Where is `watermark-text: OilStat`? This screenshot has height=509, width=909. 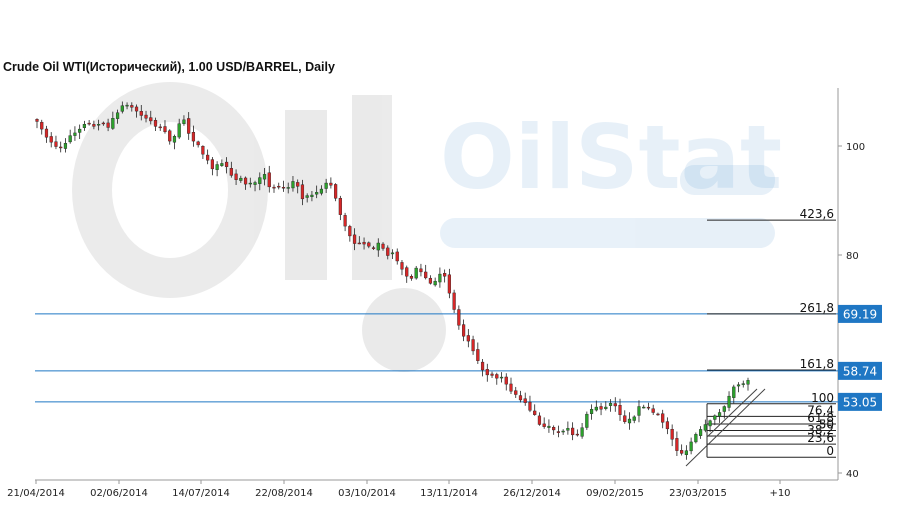
watermark-text: OilStat is located at coordinates (611, 157).